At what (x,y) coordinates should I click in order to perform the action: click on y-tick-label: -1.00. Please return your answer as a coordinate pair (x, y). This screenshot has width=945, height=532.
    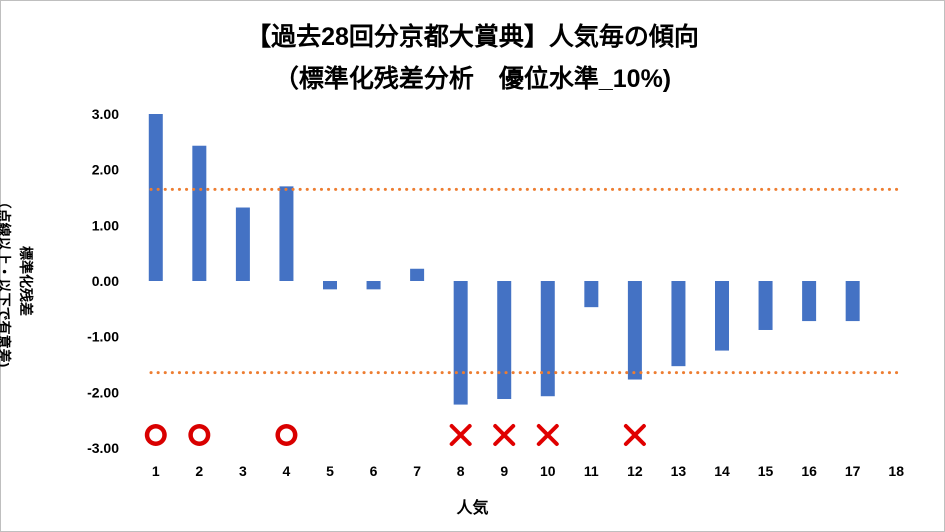
    Looking at the image, I should click on (103, 337).